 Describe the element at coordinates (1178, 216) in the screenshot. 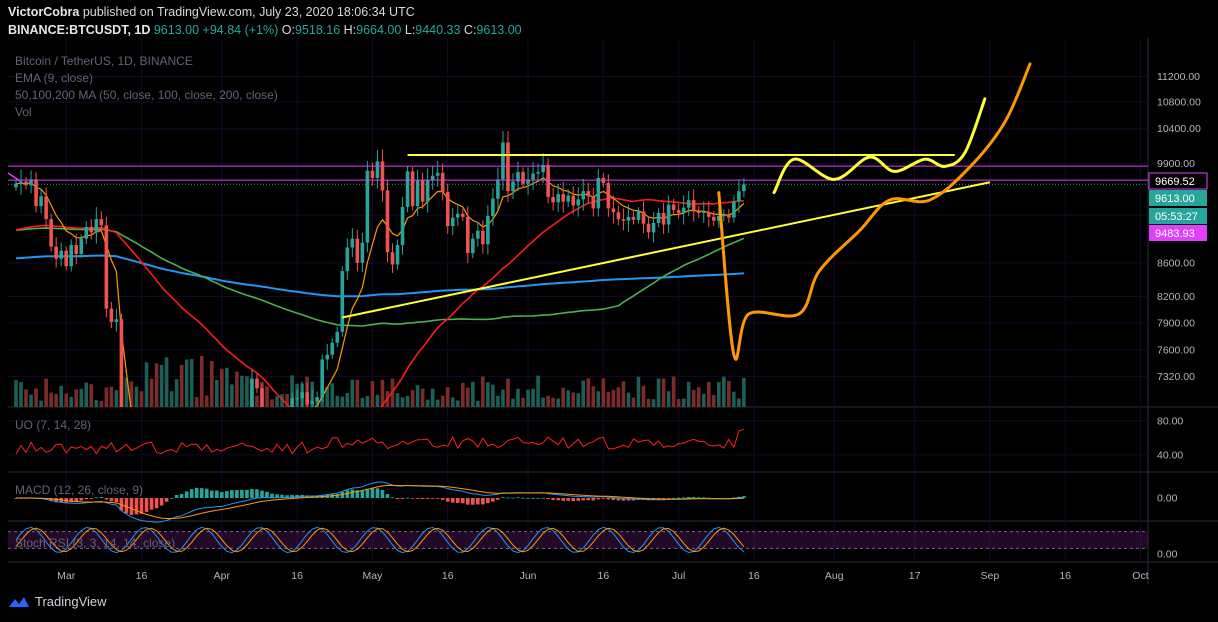

I see `price-tag-countdown: 05:53:27` at that location.